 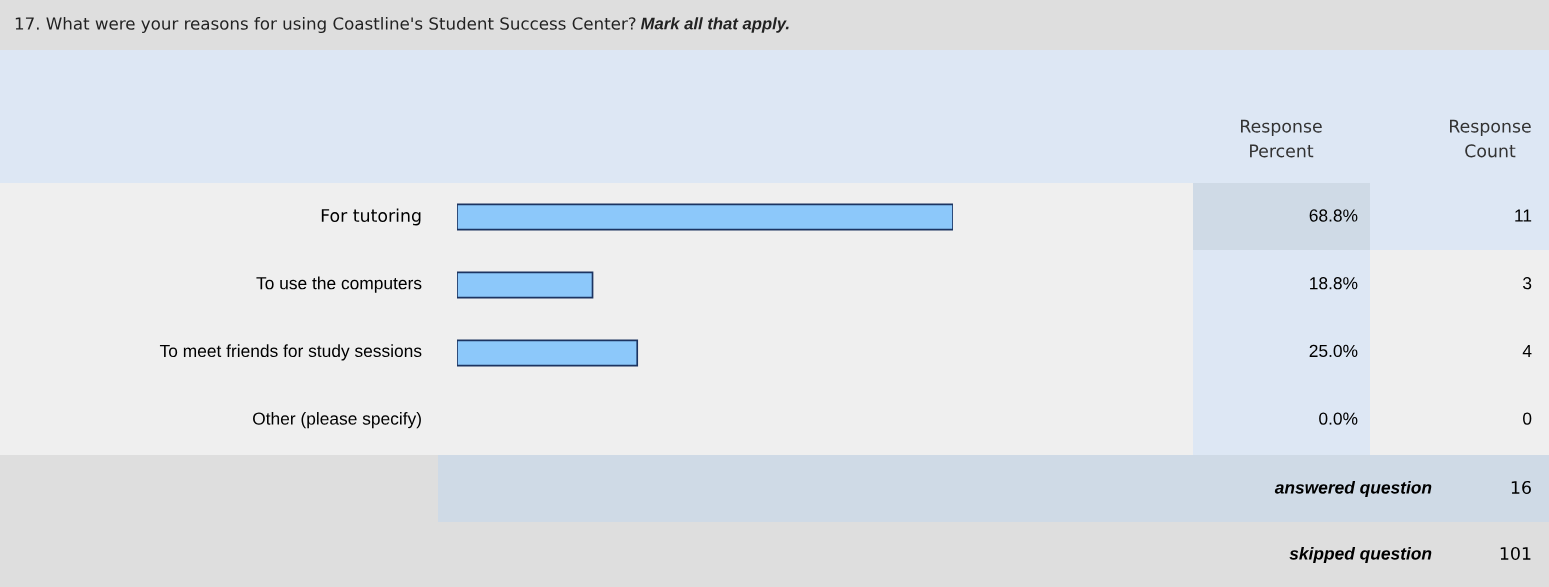 I want to click on data-label: 25.0%, so click(x=1333, y=351).